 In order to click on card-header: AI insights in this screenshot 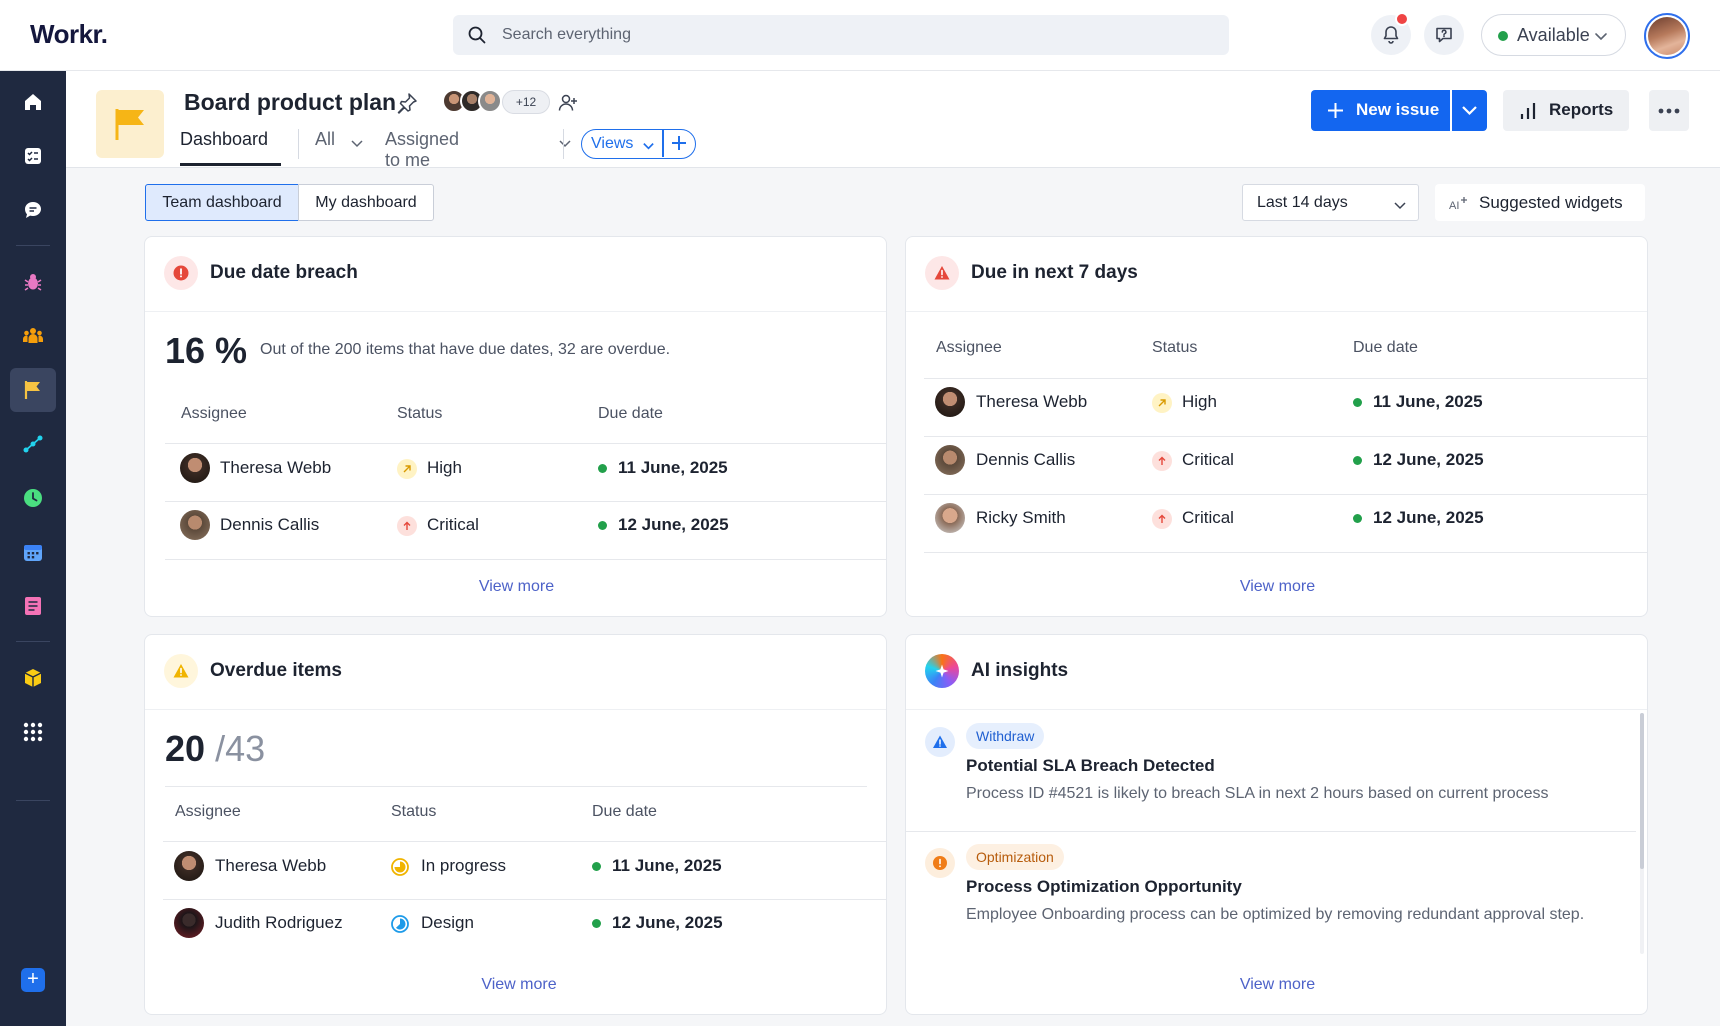, I will do `click(1276, 672)`.